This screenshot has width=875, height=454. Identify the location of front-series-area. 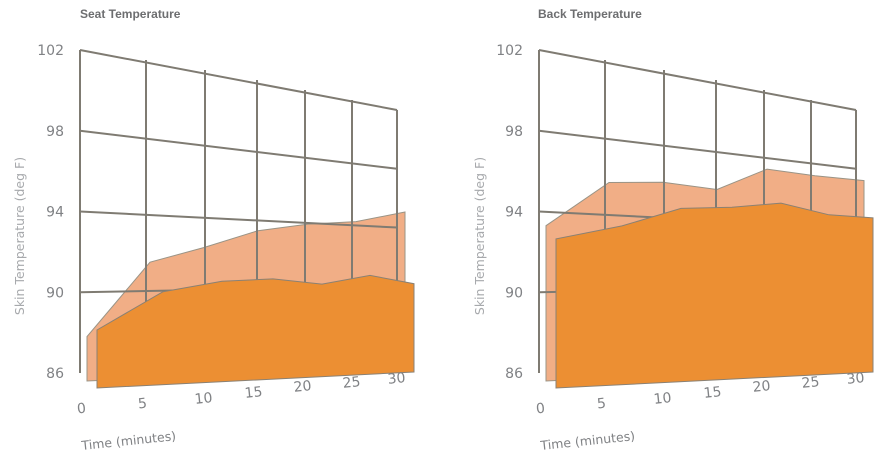
(255, 331).